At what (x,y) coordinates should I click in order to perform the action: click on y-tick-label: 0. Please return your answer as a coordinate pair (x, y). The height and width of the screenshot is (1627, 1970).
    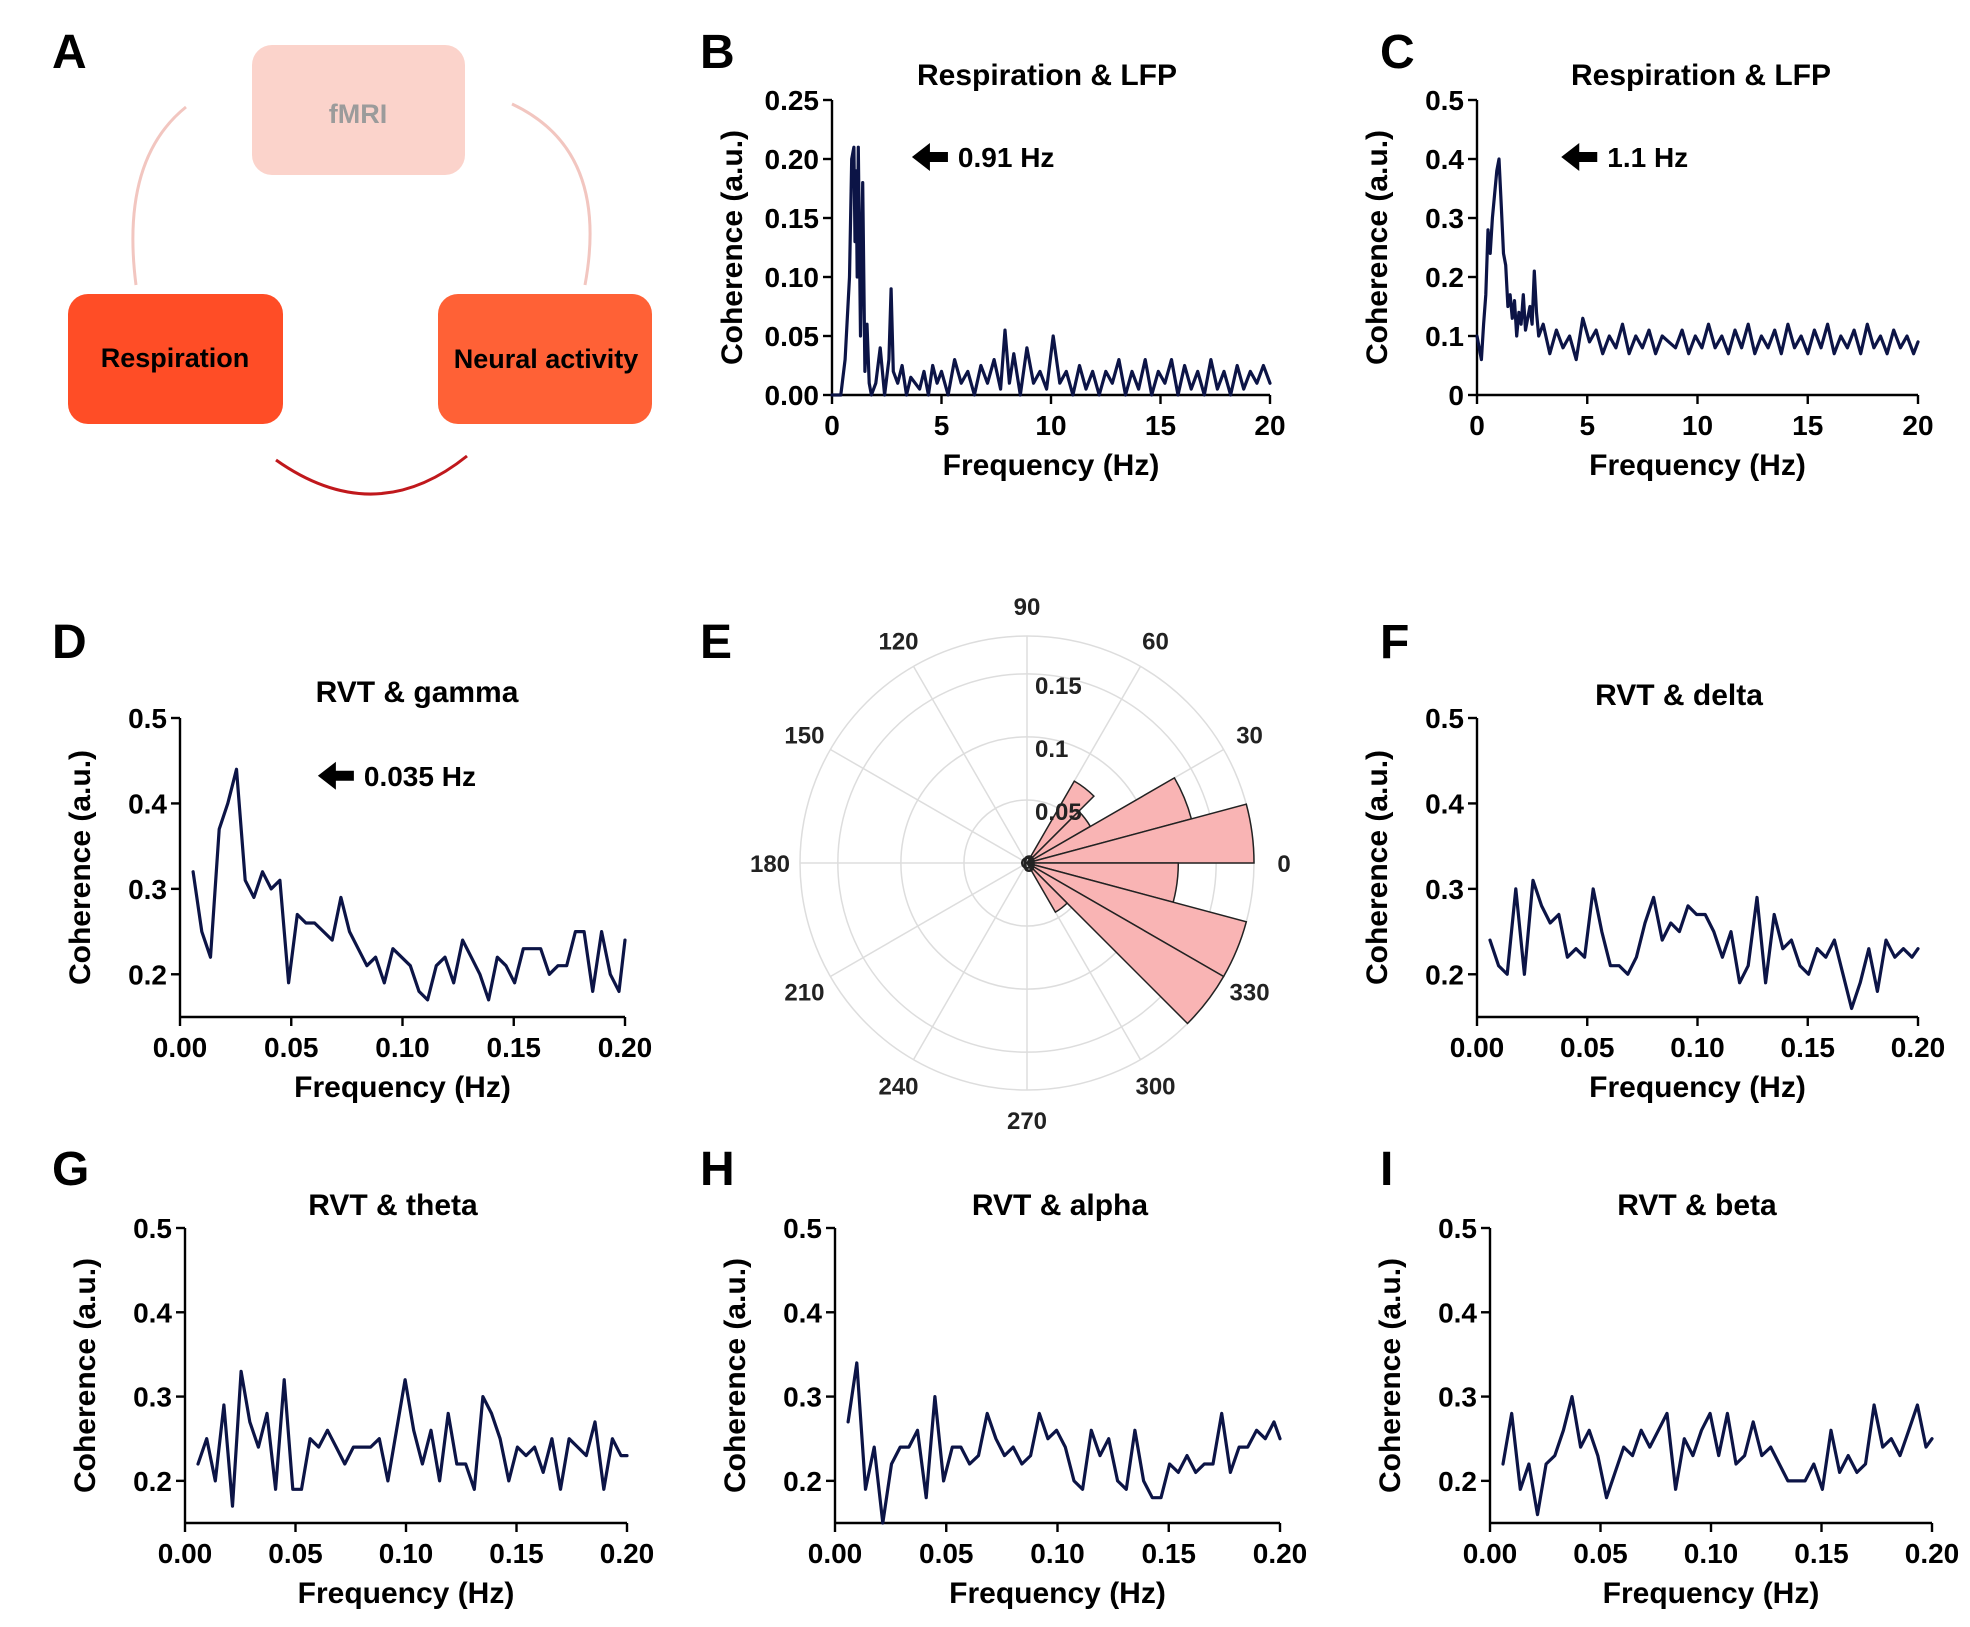
    Looking at the image, I should click on (1456, 395).